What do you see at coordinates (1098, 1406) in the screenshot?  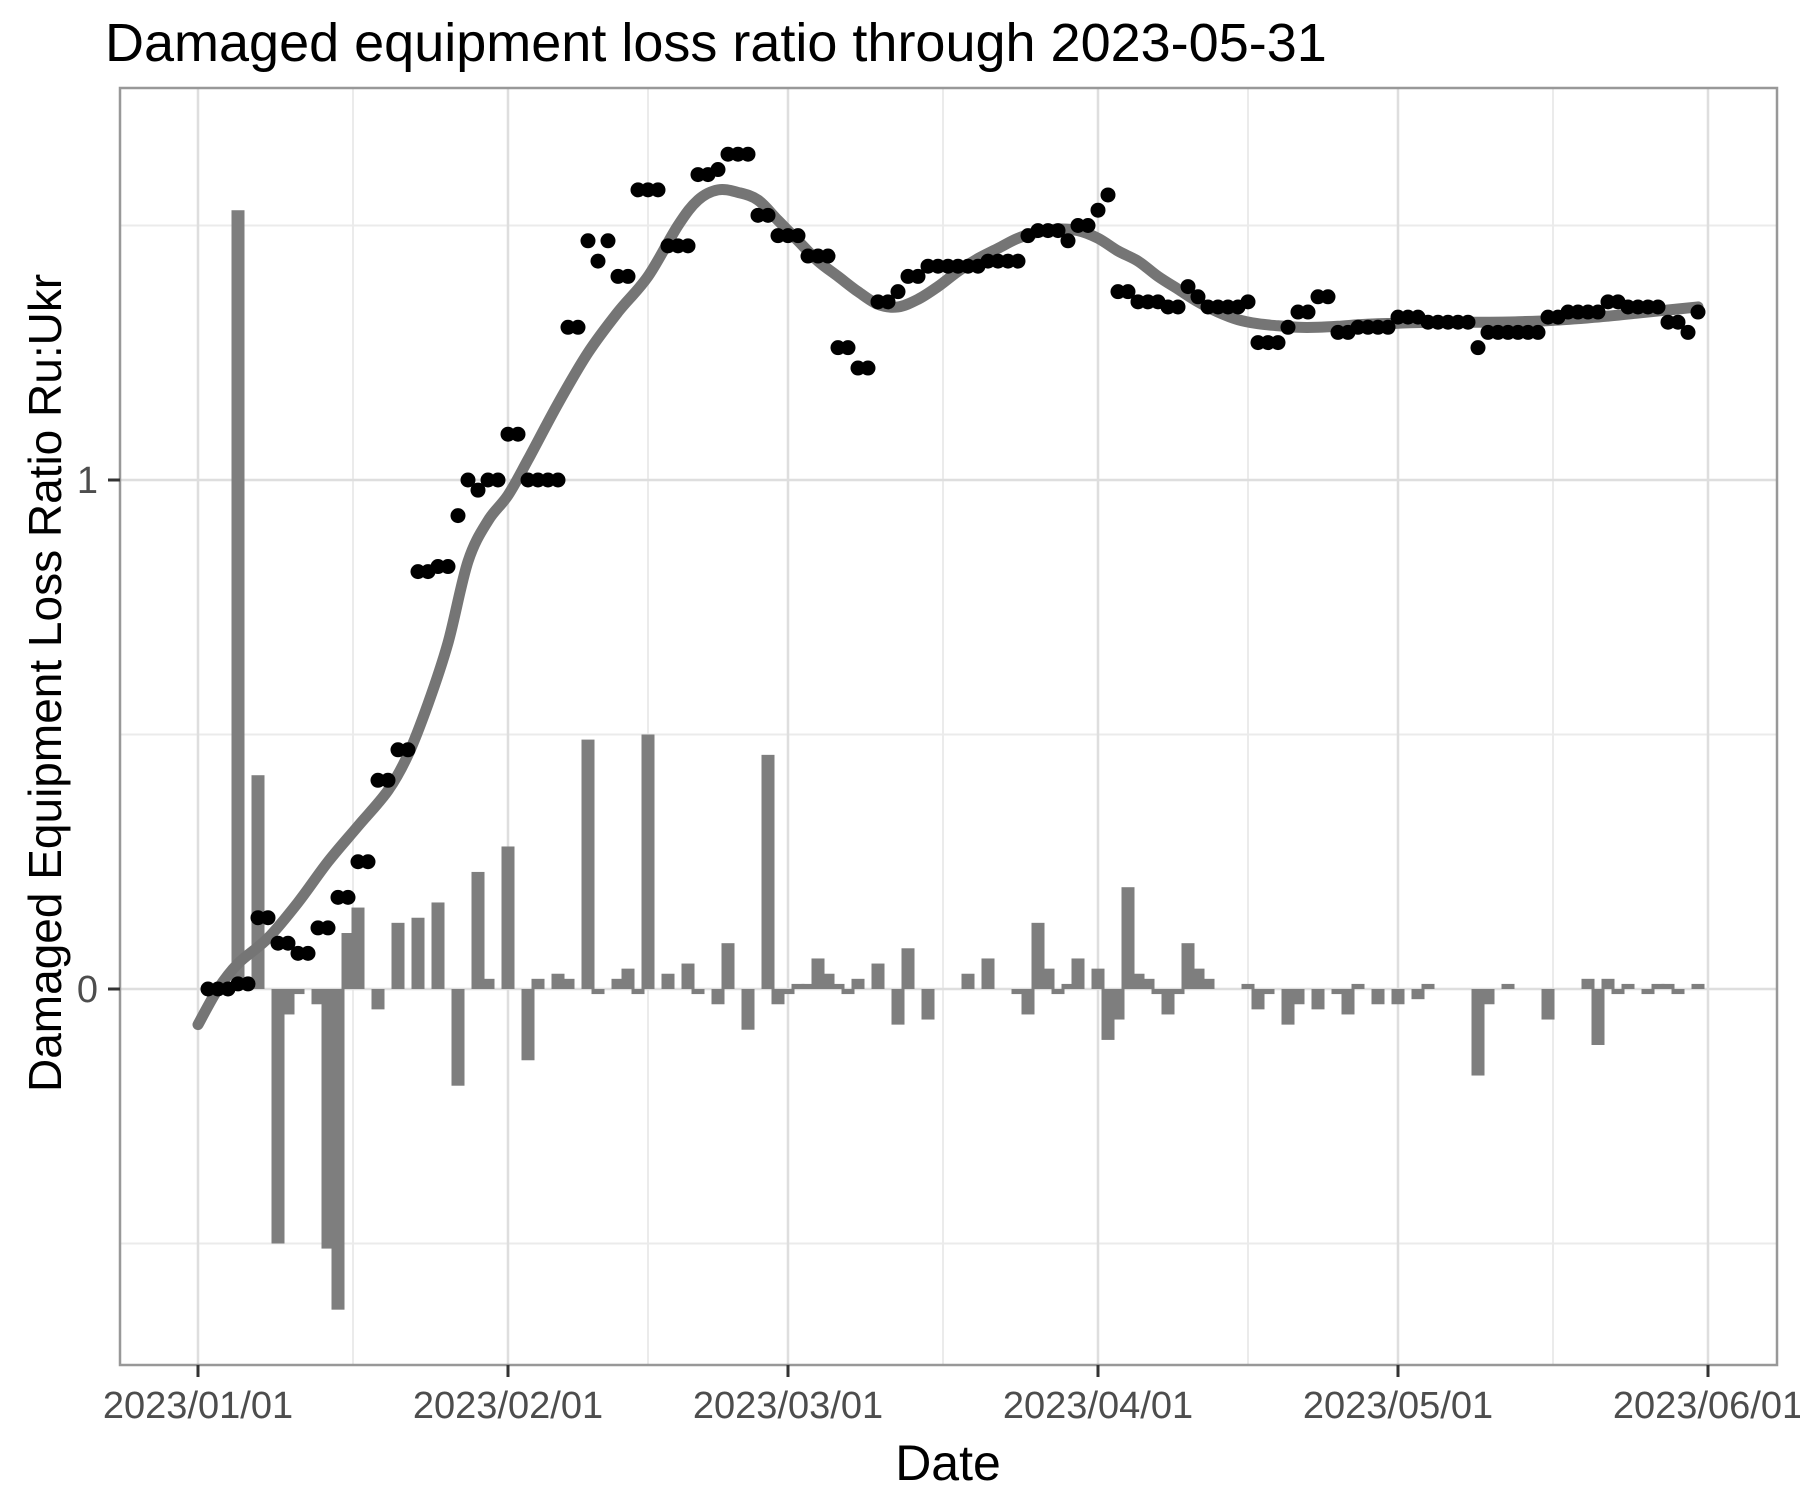 I see `x-tick-label: 2023/04/01` at bounding box center [1098, 1406].